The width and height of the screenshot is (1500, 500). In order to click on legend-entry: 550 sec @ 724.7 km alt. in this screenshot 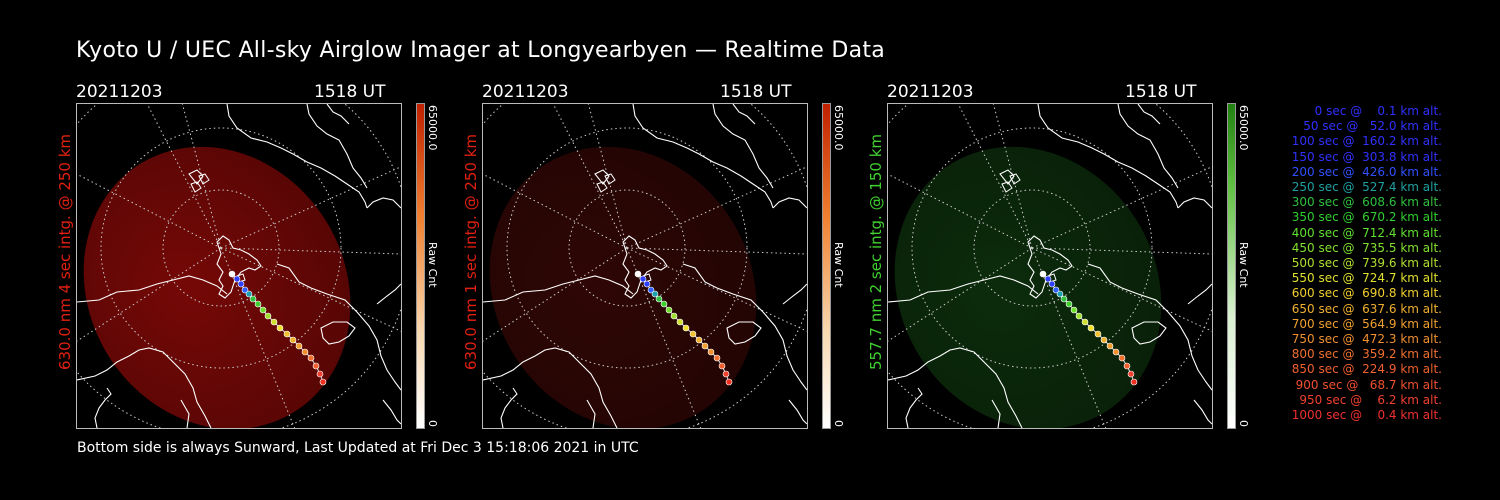, I will do `click(1366, 278)`.